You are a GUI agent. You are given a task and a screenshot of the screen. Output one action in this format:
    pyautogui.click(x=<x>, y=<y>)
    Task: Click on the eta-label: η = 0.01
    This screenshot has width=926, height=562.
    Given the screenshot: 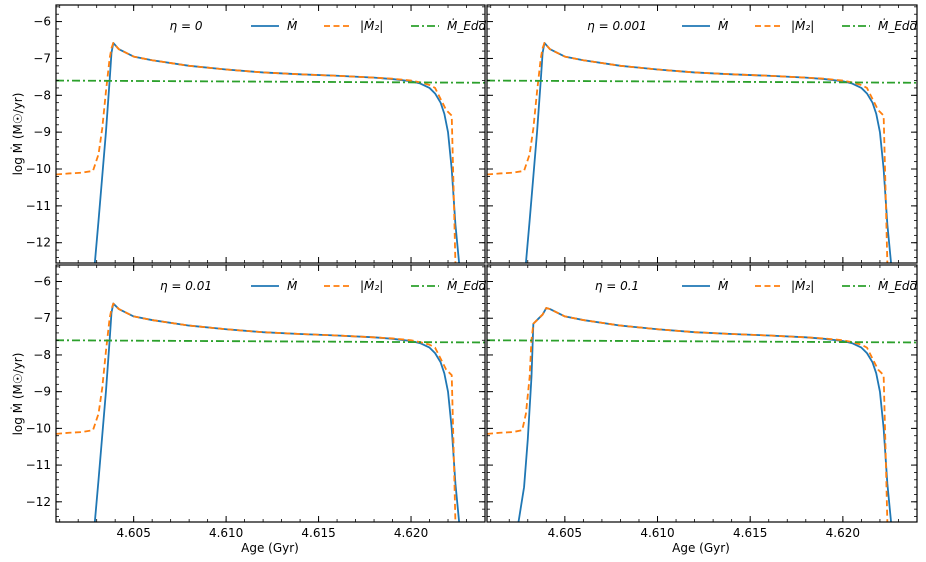 What is the action you would take?
    pyautogui.click(x=186, y=286)
    